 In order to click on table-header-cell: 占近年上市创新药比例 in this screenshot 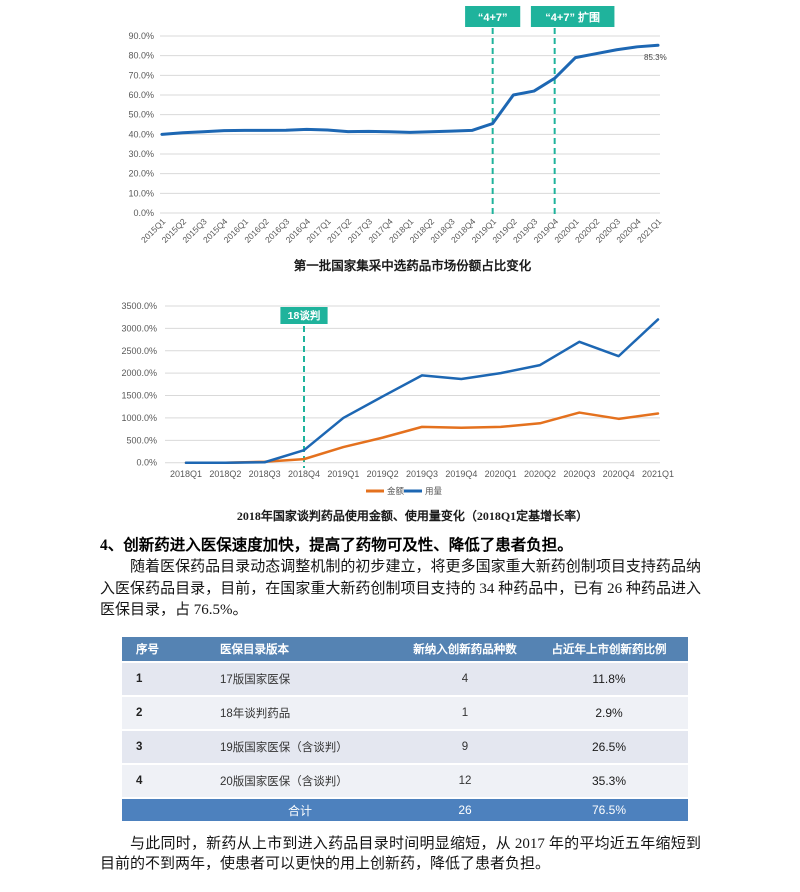, I will do `click(609, 650)`.